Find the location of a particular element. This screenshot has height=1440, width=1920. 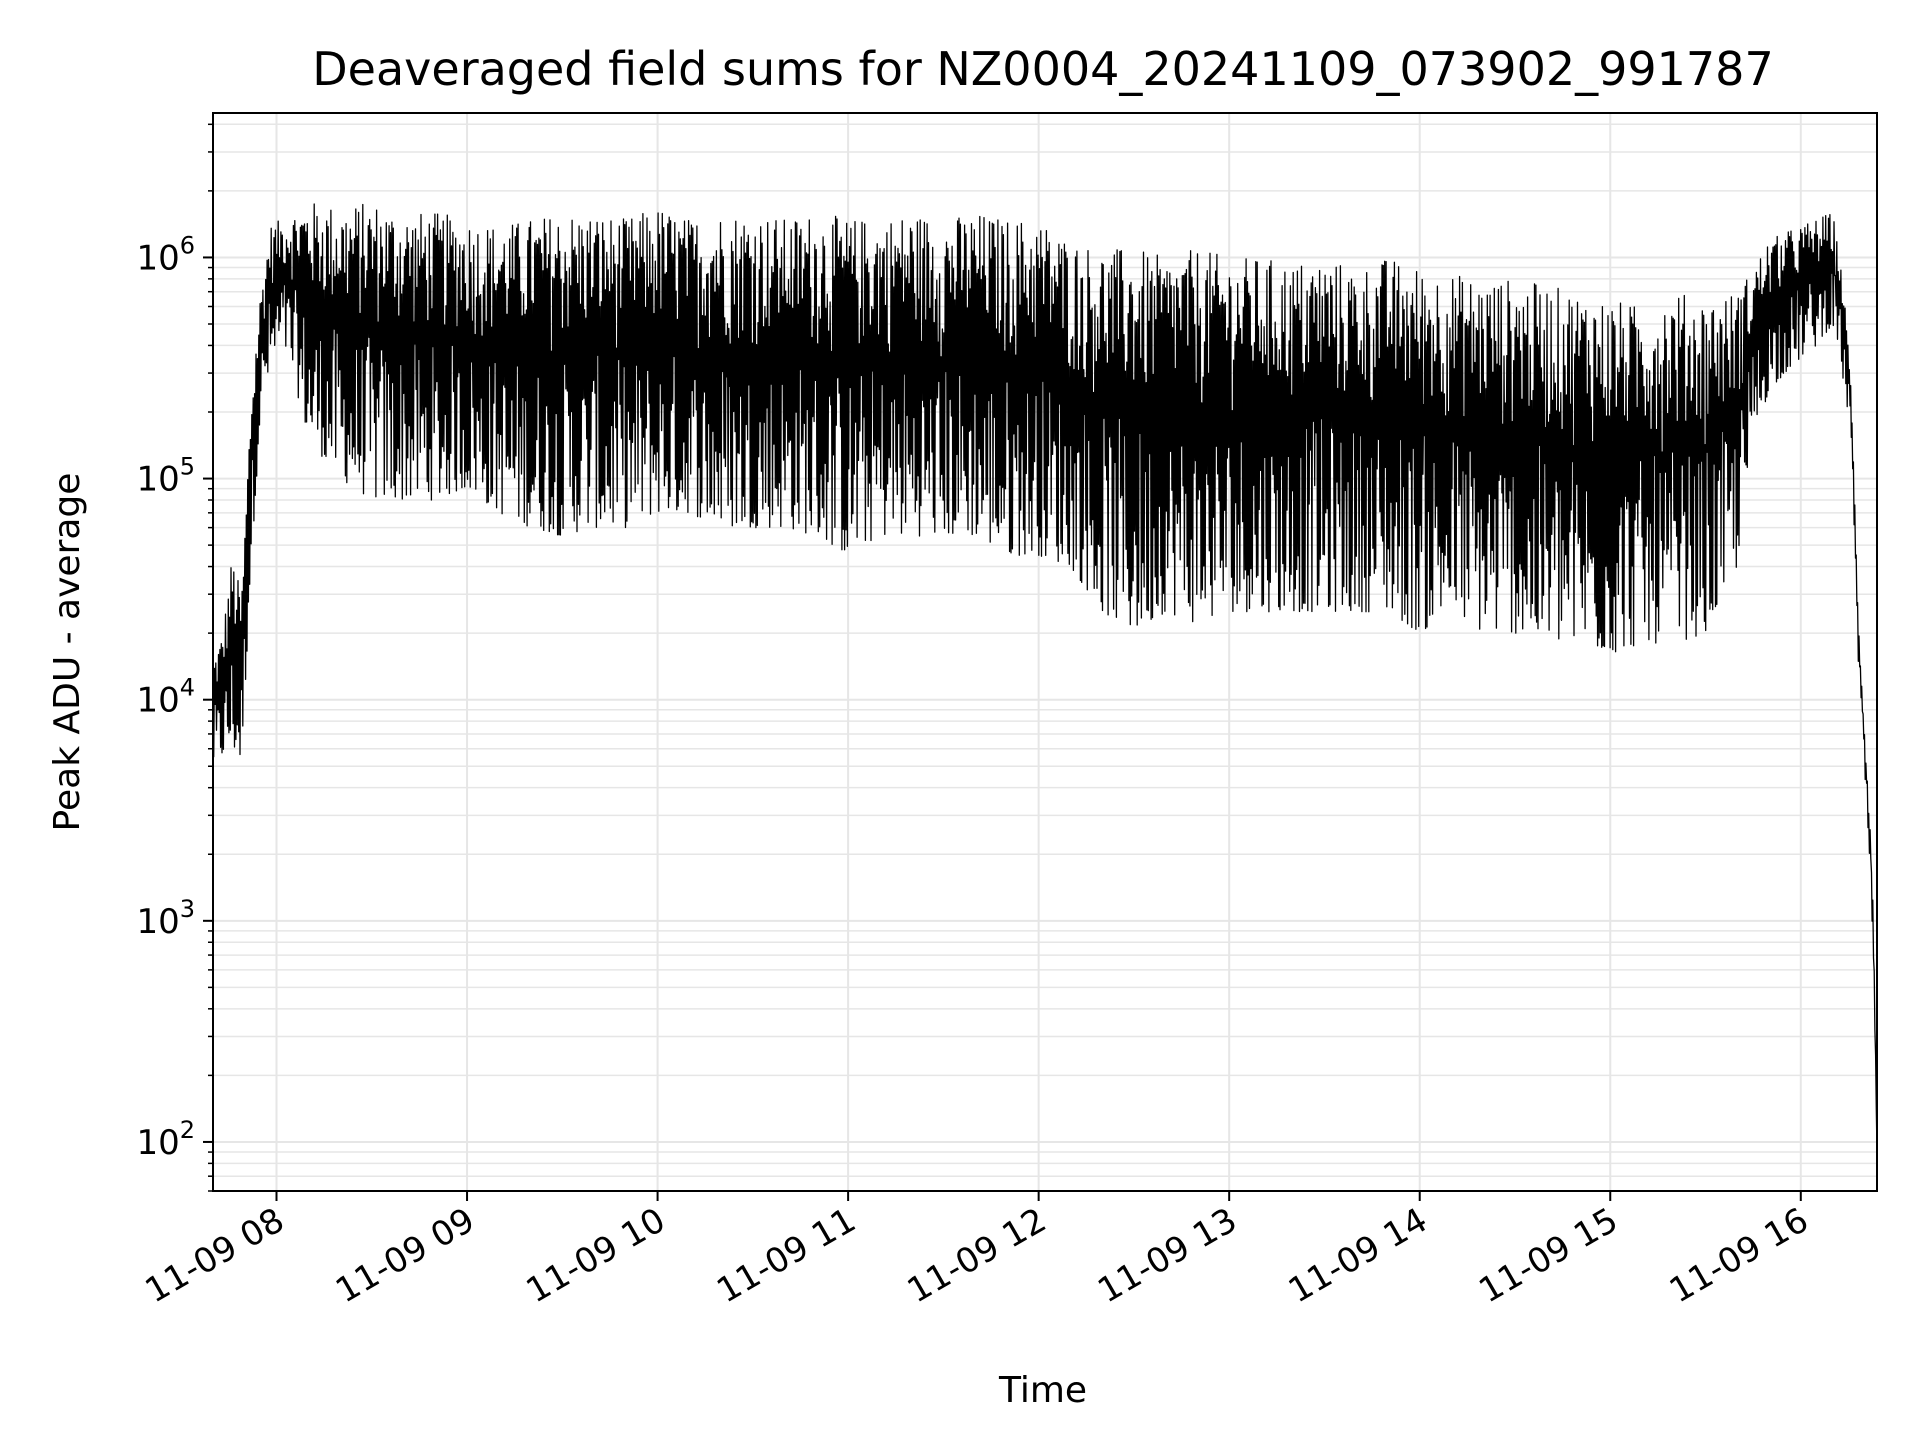

y-axis: 10² 10³ 10⁴ 10⁵ 10⁶ is located at coordinates (174, 657).